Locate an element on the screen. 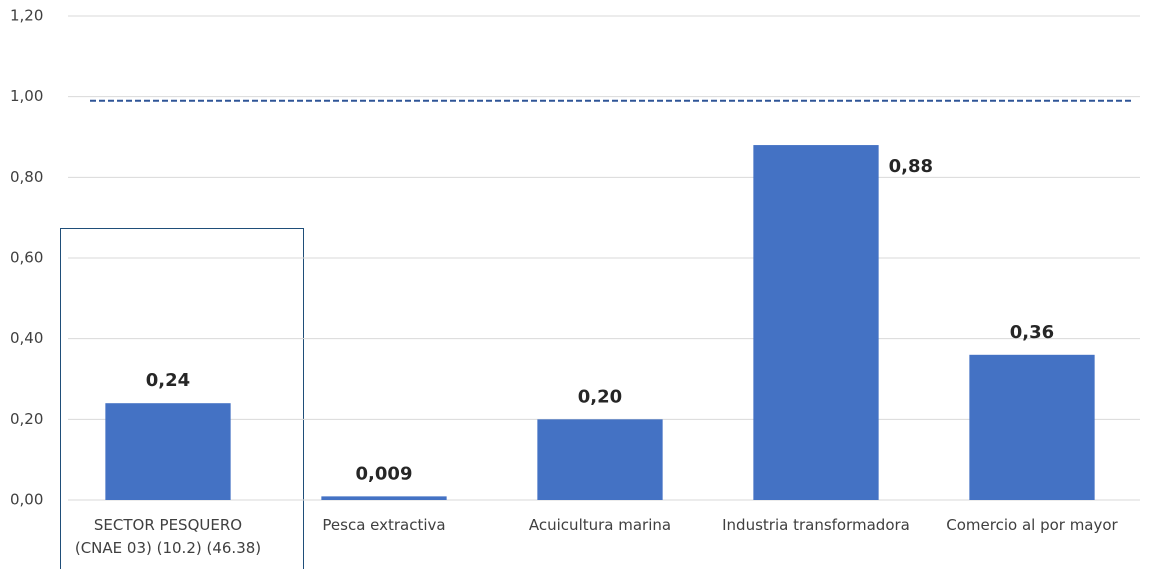  y-tick-label: 0,00 is located at coordinates (26, 500).